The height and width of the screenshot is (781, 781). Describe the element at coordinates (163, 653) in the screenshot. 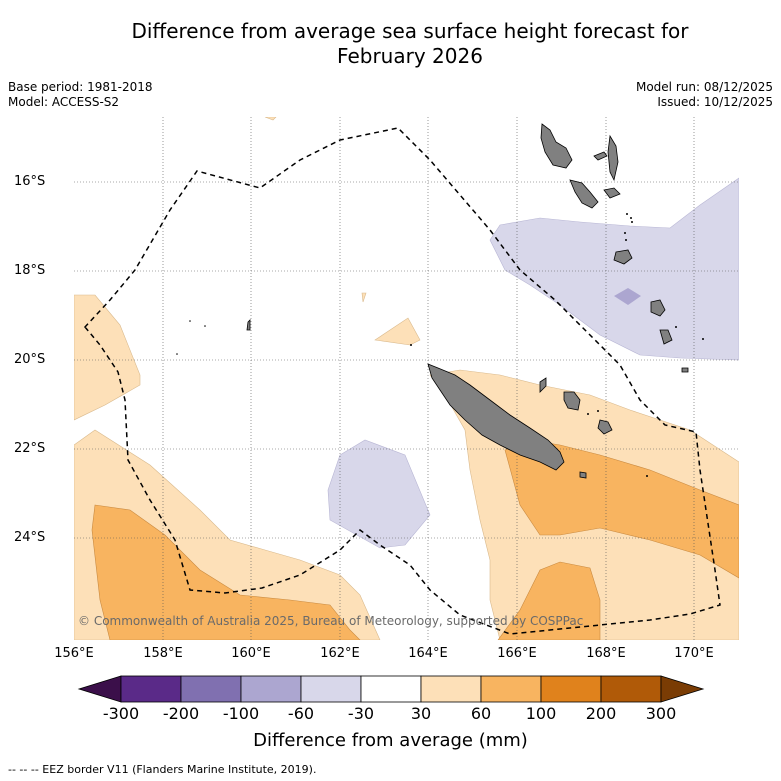

I see `lon-label-158e: 158°E` at that location.